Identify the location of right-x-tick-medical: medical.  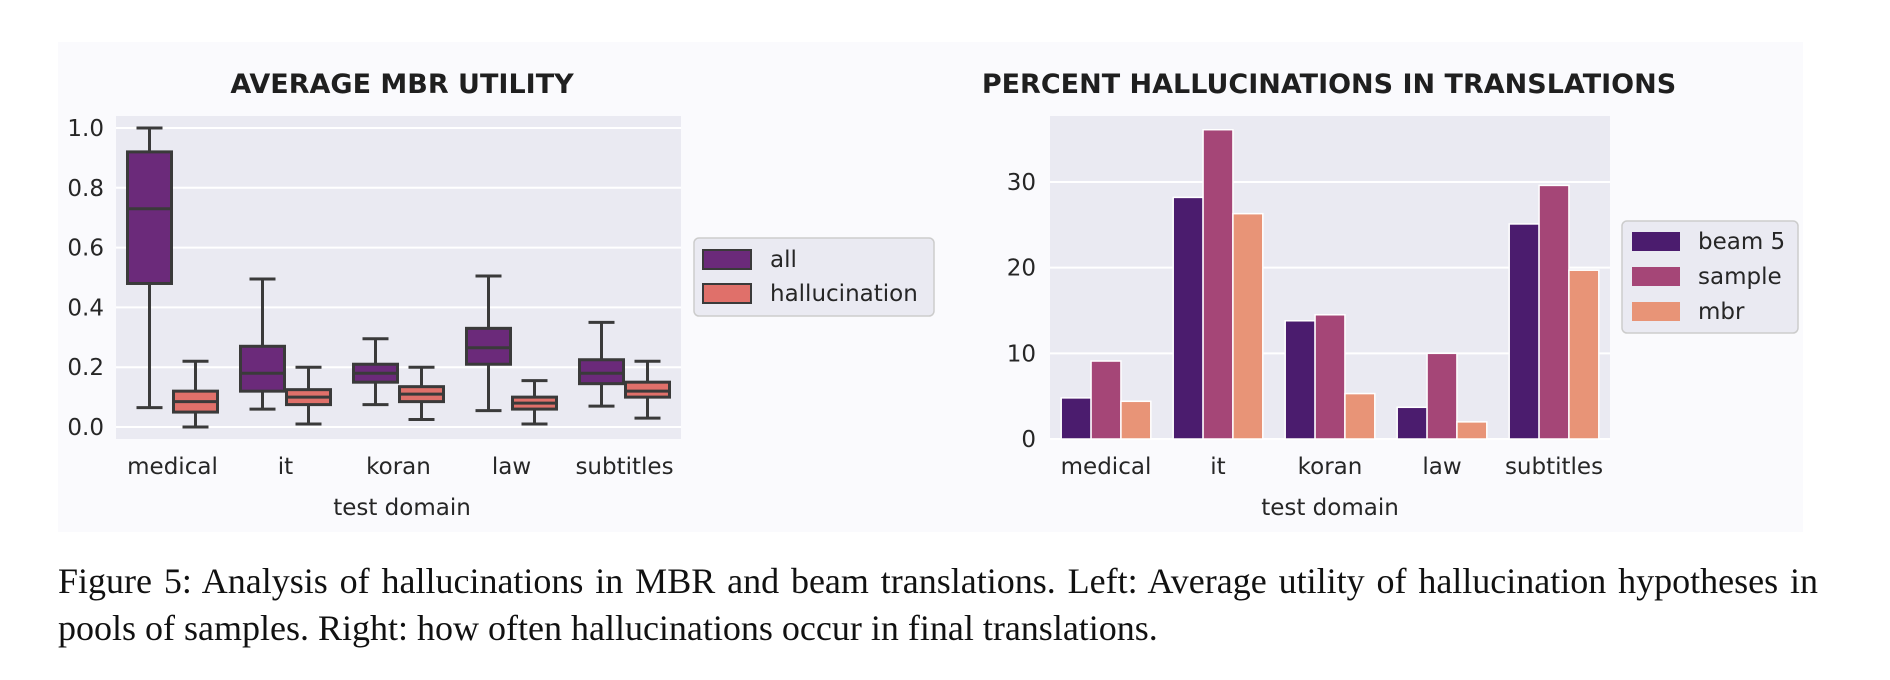
(1106, 467).